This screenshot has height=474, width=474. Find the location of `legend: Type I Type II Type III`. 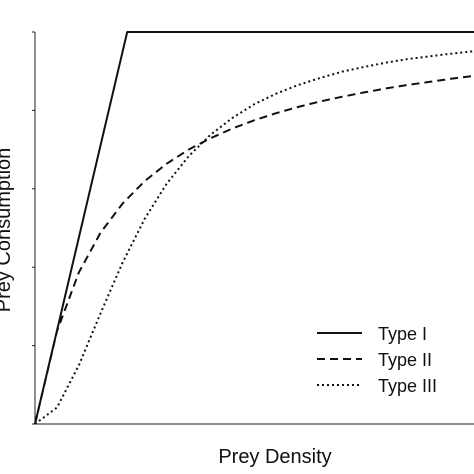

legend: Type I Type II Type III is located at coordinates (377, 360).